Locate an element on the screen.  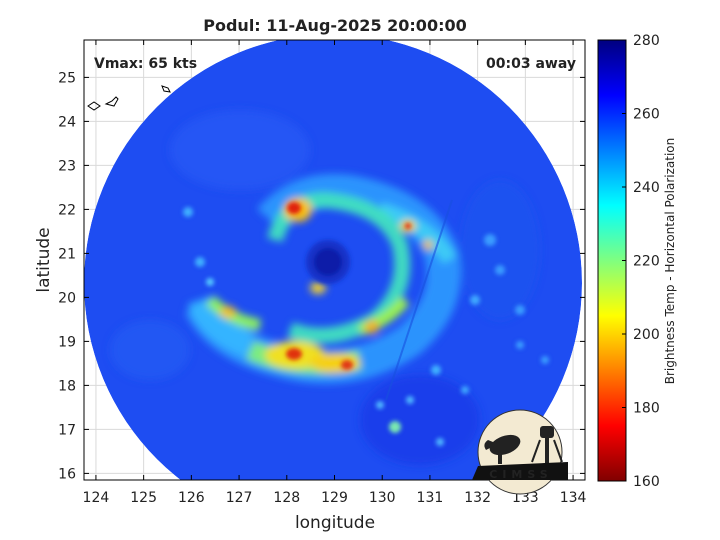
x-tick-label: 132 is located at coordinates (477, 498).